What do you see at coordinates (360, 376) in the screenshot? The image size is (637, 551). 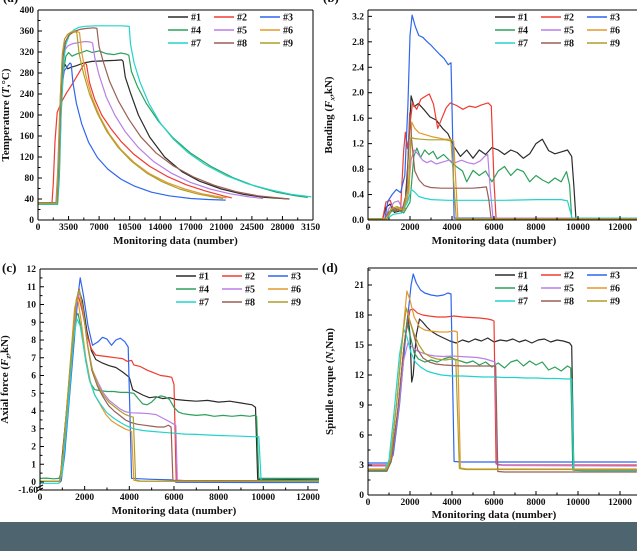 I see `y-tick-label: 12` at bounding box center [360, 376].